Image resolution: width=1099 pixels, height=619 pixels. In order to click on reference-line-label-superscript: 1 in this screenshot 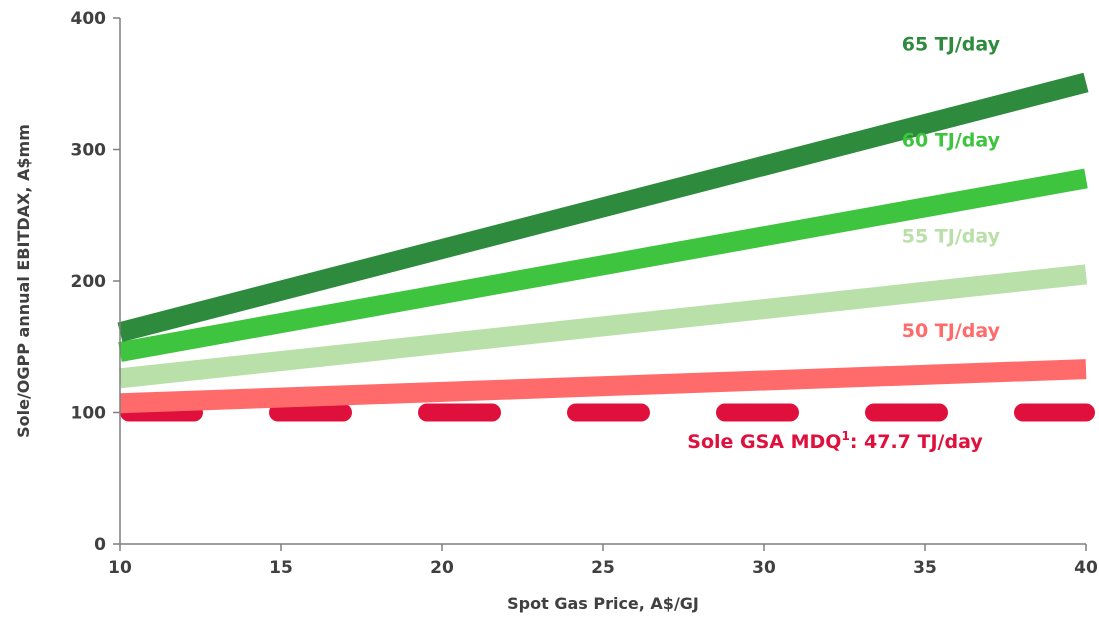, I will do `click(845, 436)`.